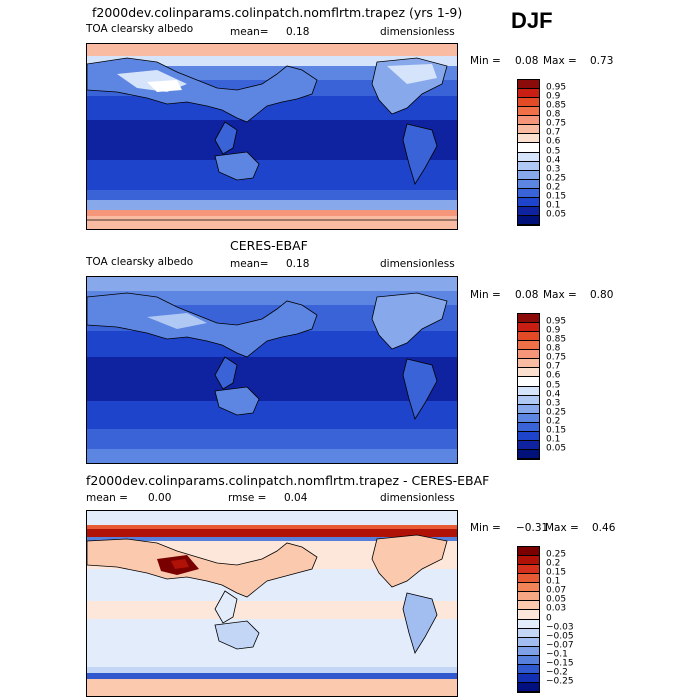  I want to click on panel-3-map, so click(272, 603).